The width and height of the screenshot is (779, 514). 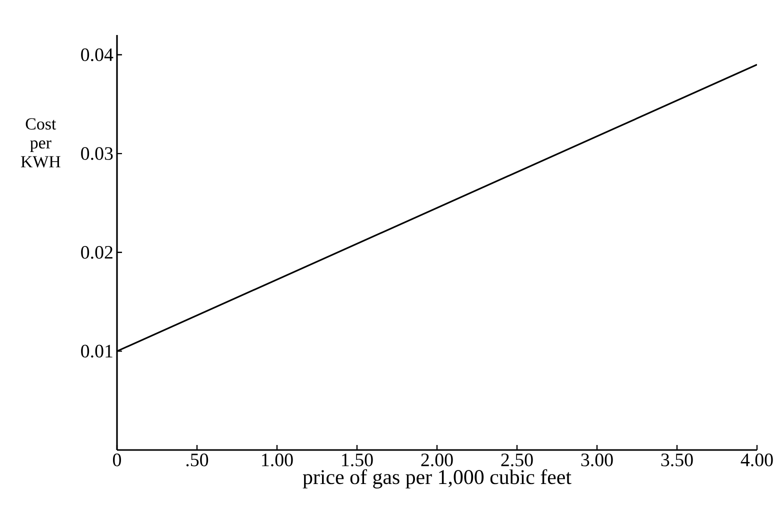 I want to click on x-tick-label: 4.00, so click(x=756, y=460).